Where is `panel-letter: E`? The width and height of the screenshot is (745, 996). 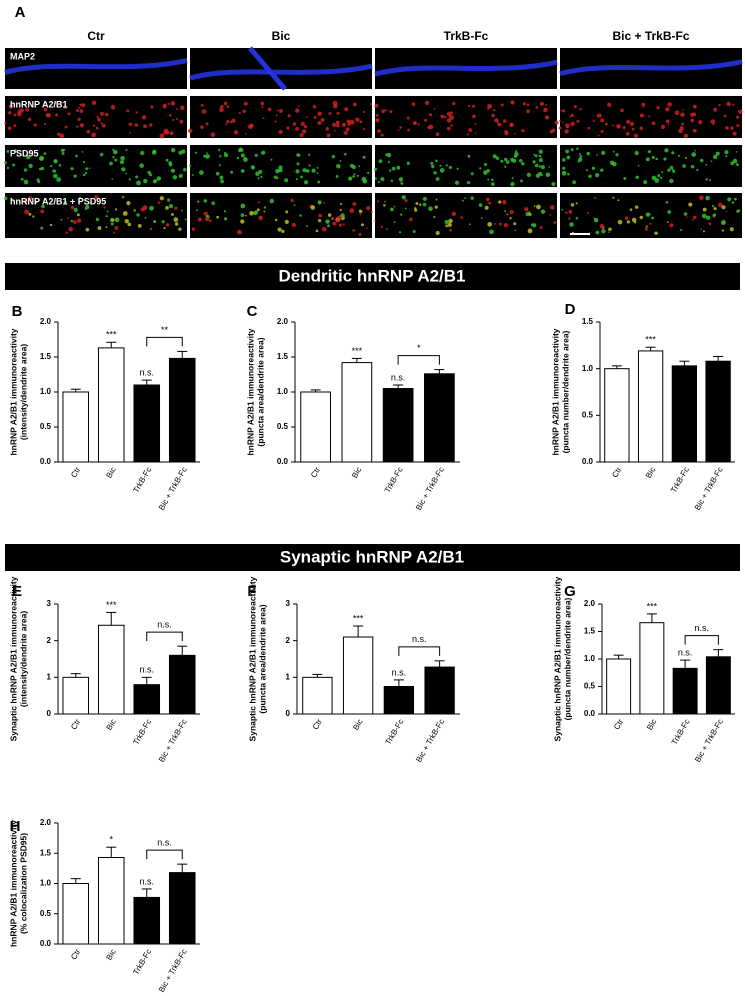 panel-letter: E is located at coordinates (17, 591).